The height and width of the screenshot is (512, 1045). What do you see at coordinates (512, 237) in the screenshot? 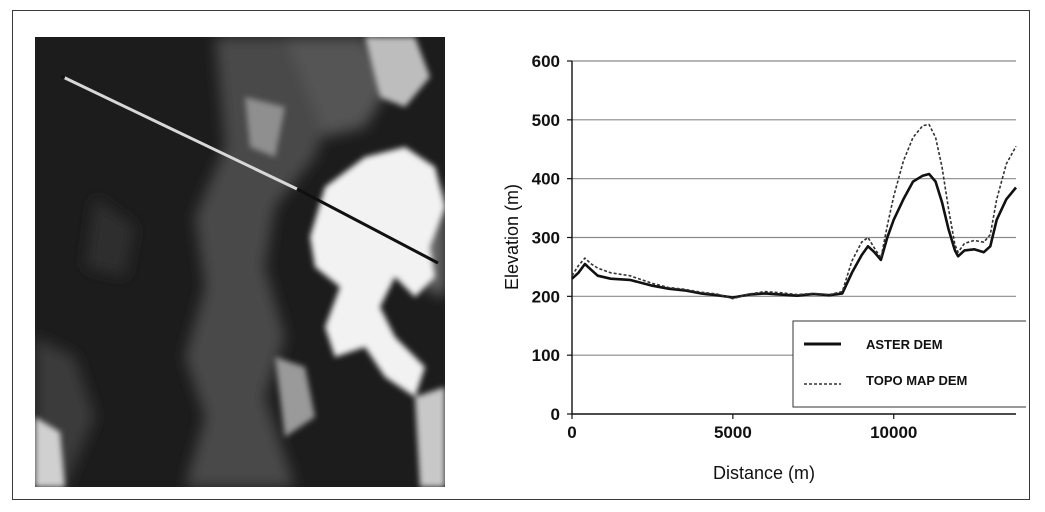
I see `y-axis-label: Elevation (m)` at bounding box center [512, 237].